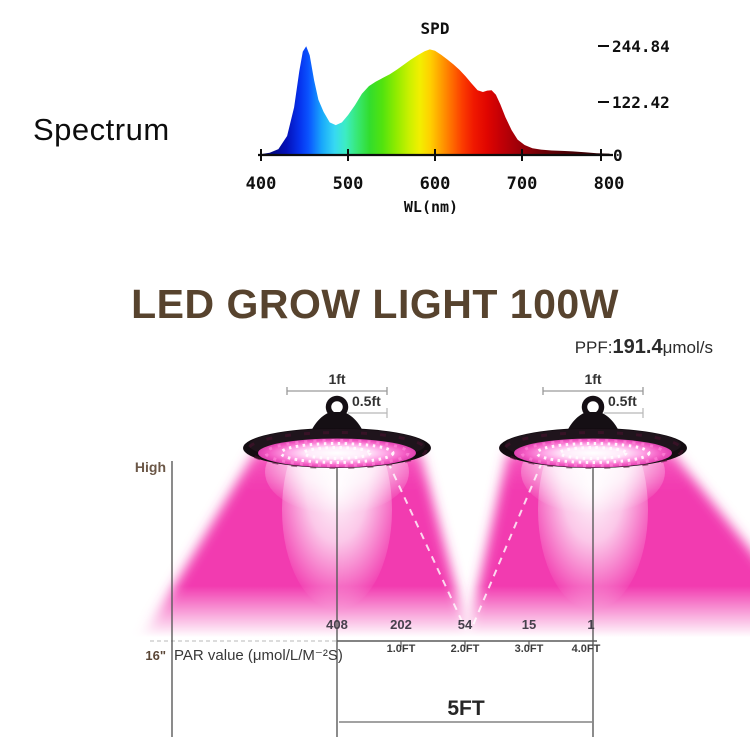 The image size is (750, 750). I want to click on ppf-unit: μmol/s, so click(687, 347).